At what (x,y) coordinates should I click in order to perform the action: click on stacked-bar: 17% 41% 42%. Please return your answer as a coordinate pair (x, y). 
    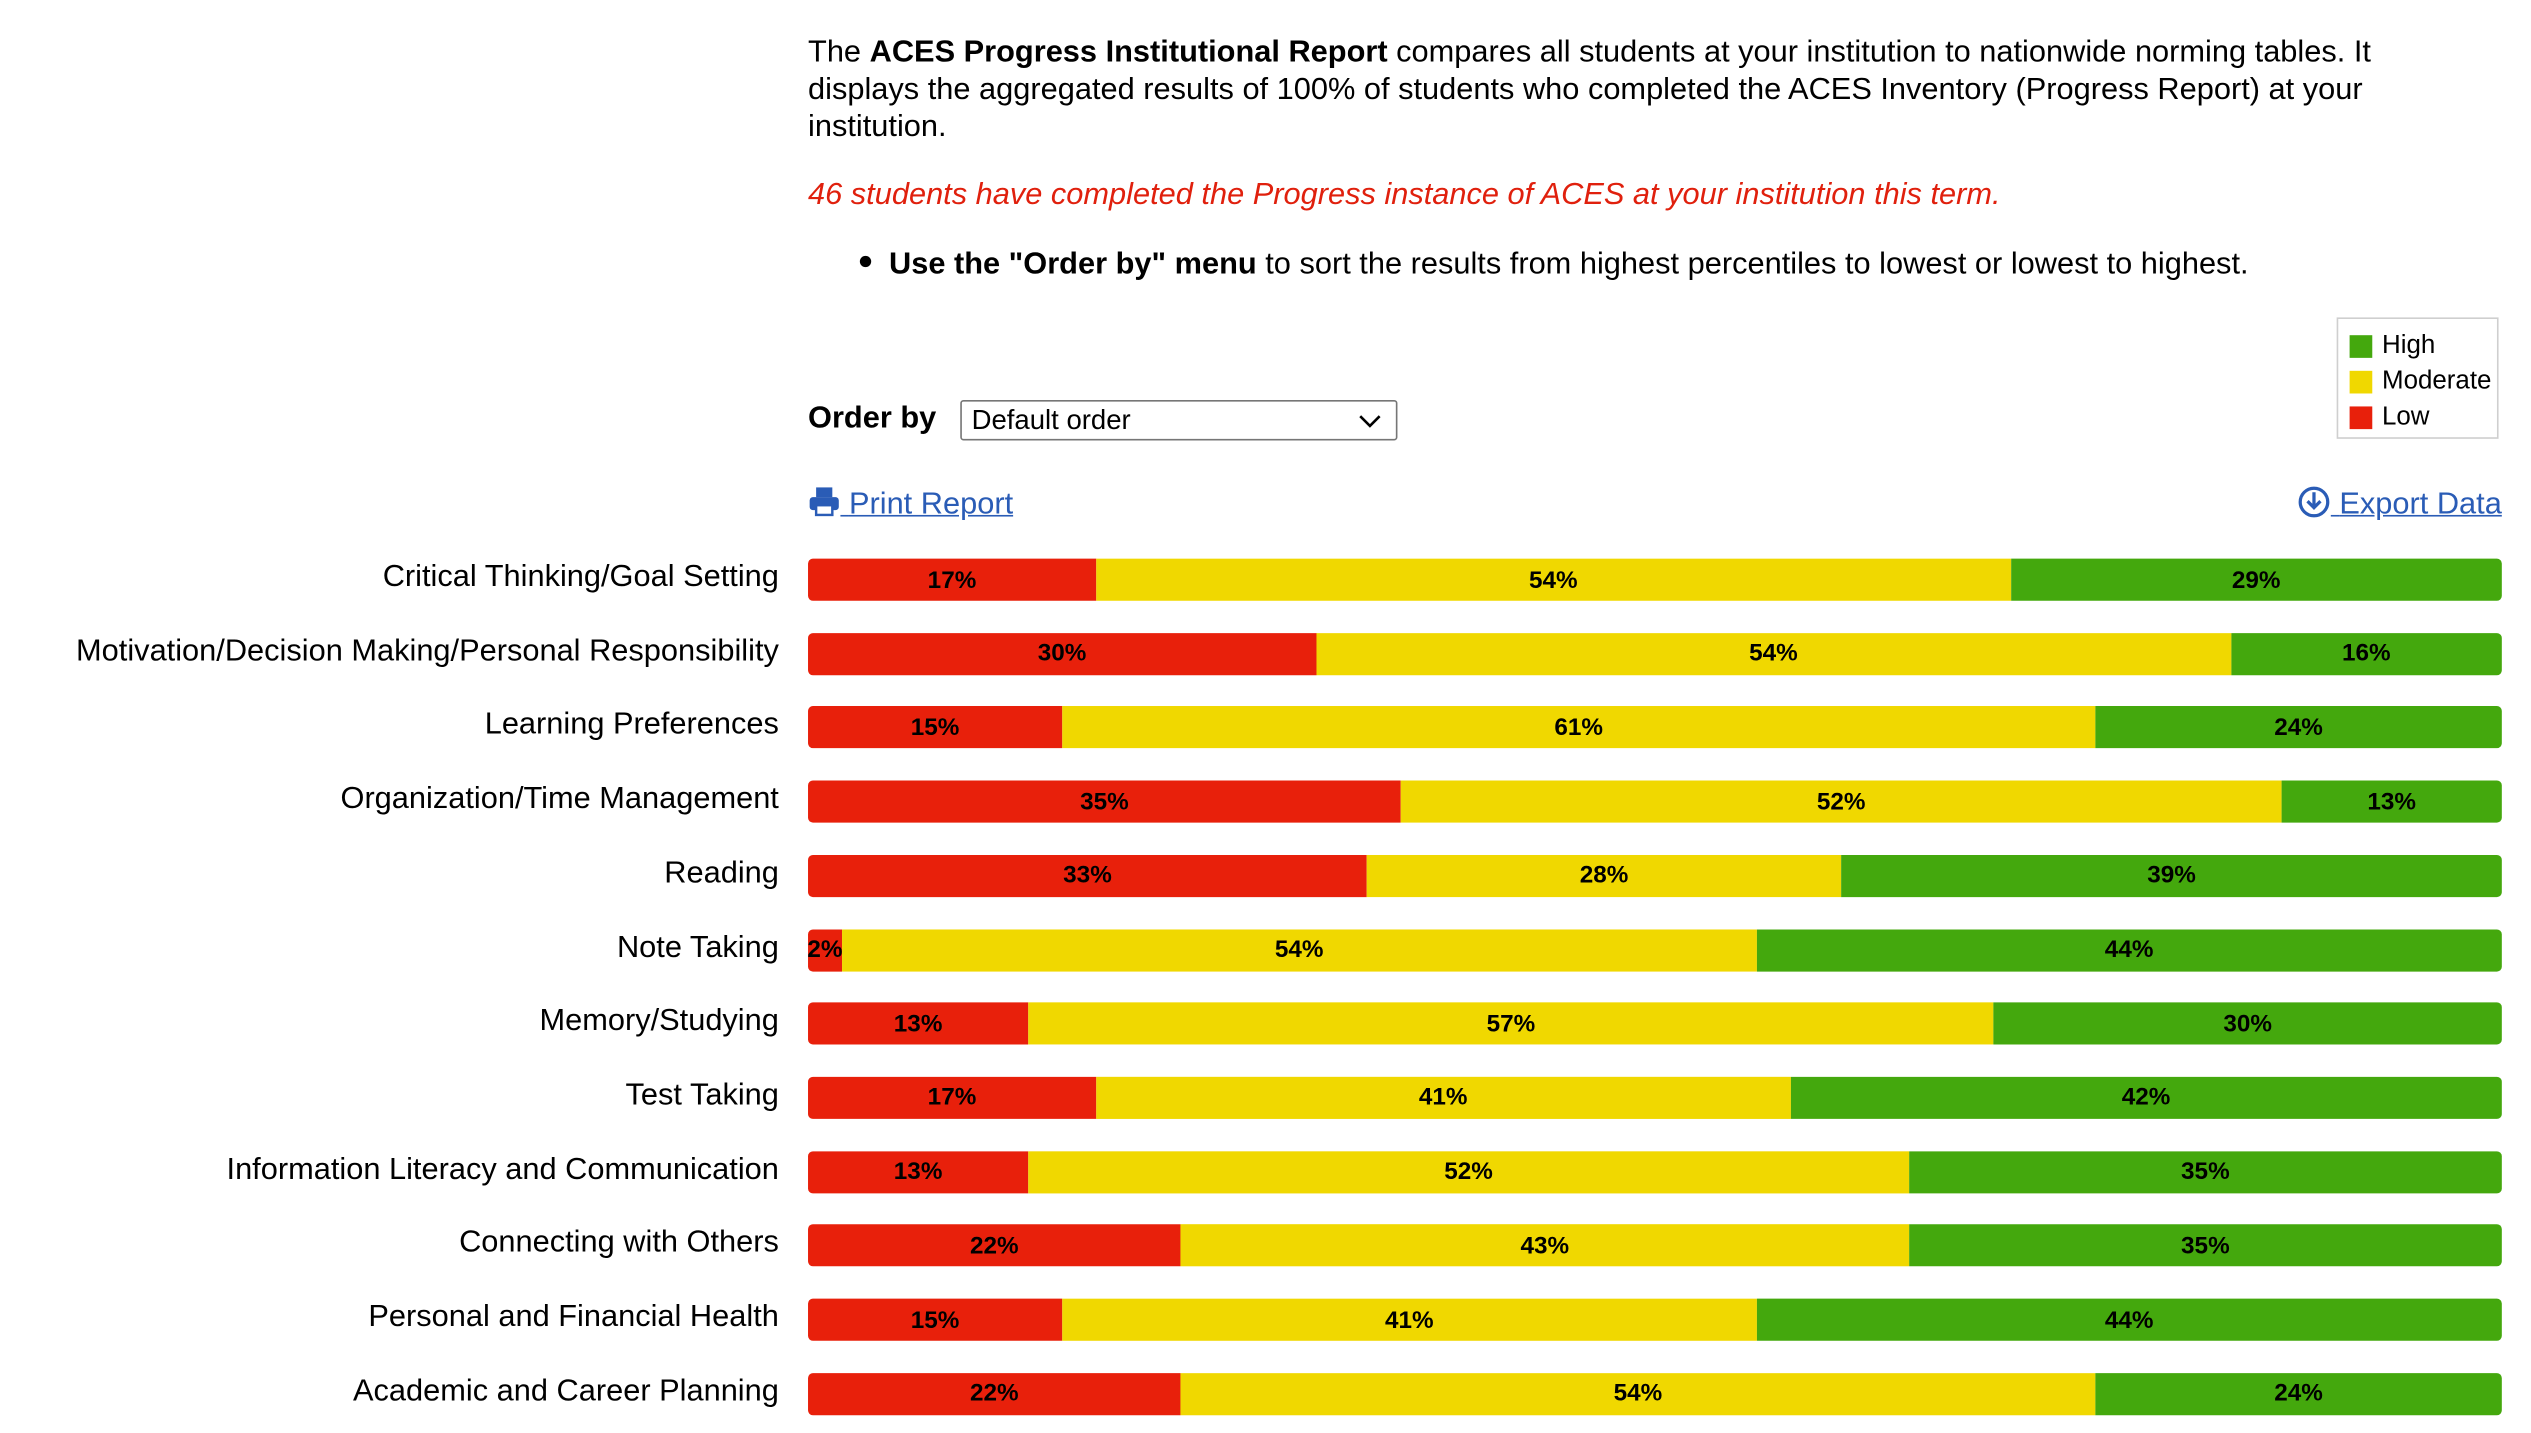
    Looking at the image, I should click on (1655, 1097).